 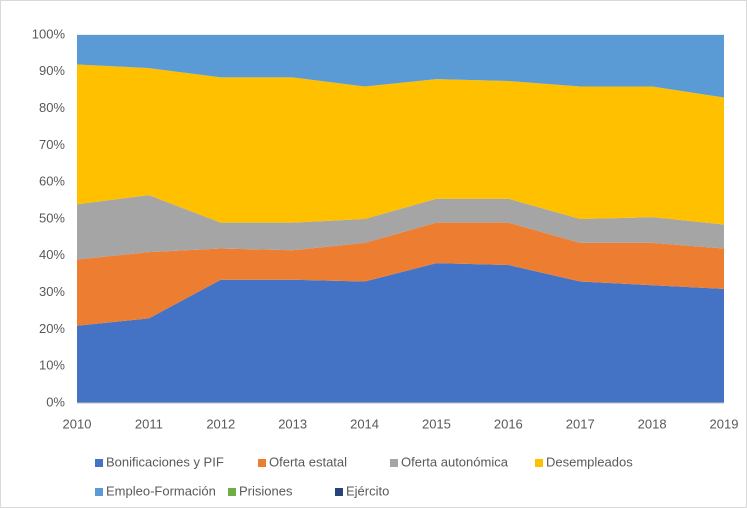 What do you see at coordinates (367, 490) in the screenshot?
I see `legend-label: Ejército` at bounding box center [367, 490].